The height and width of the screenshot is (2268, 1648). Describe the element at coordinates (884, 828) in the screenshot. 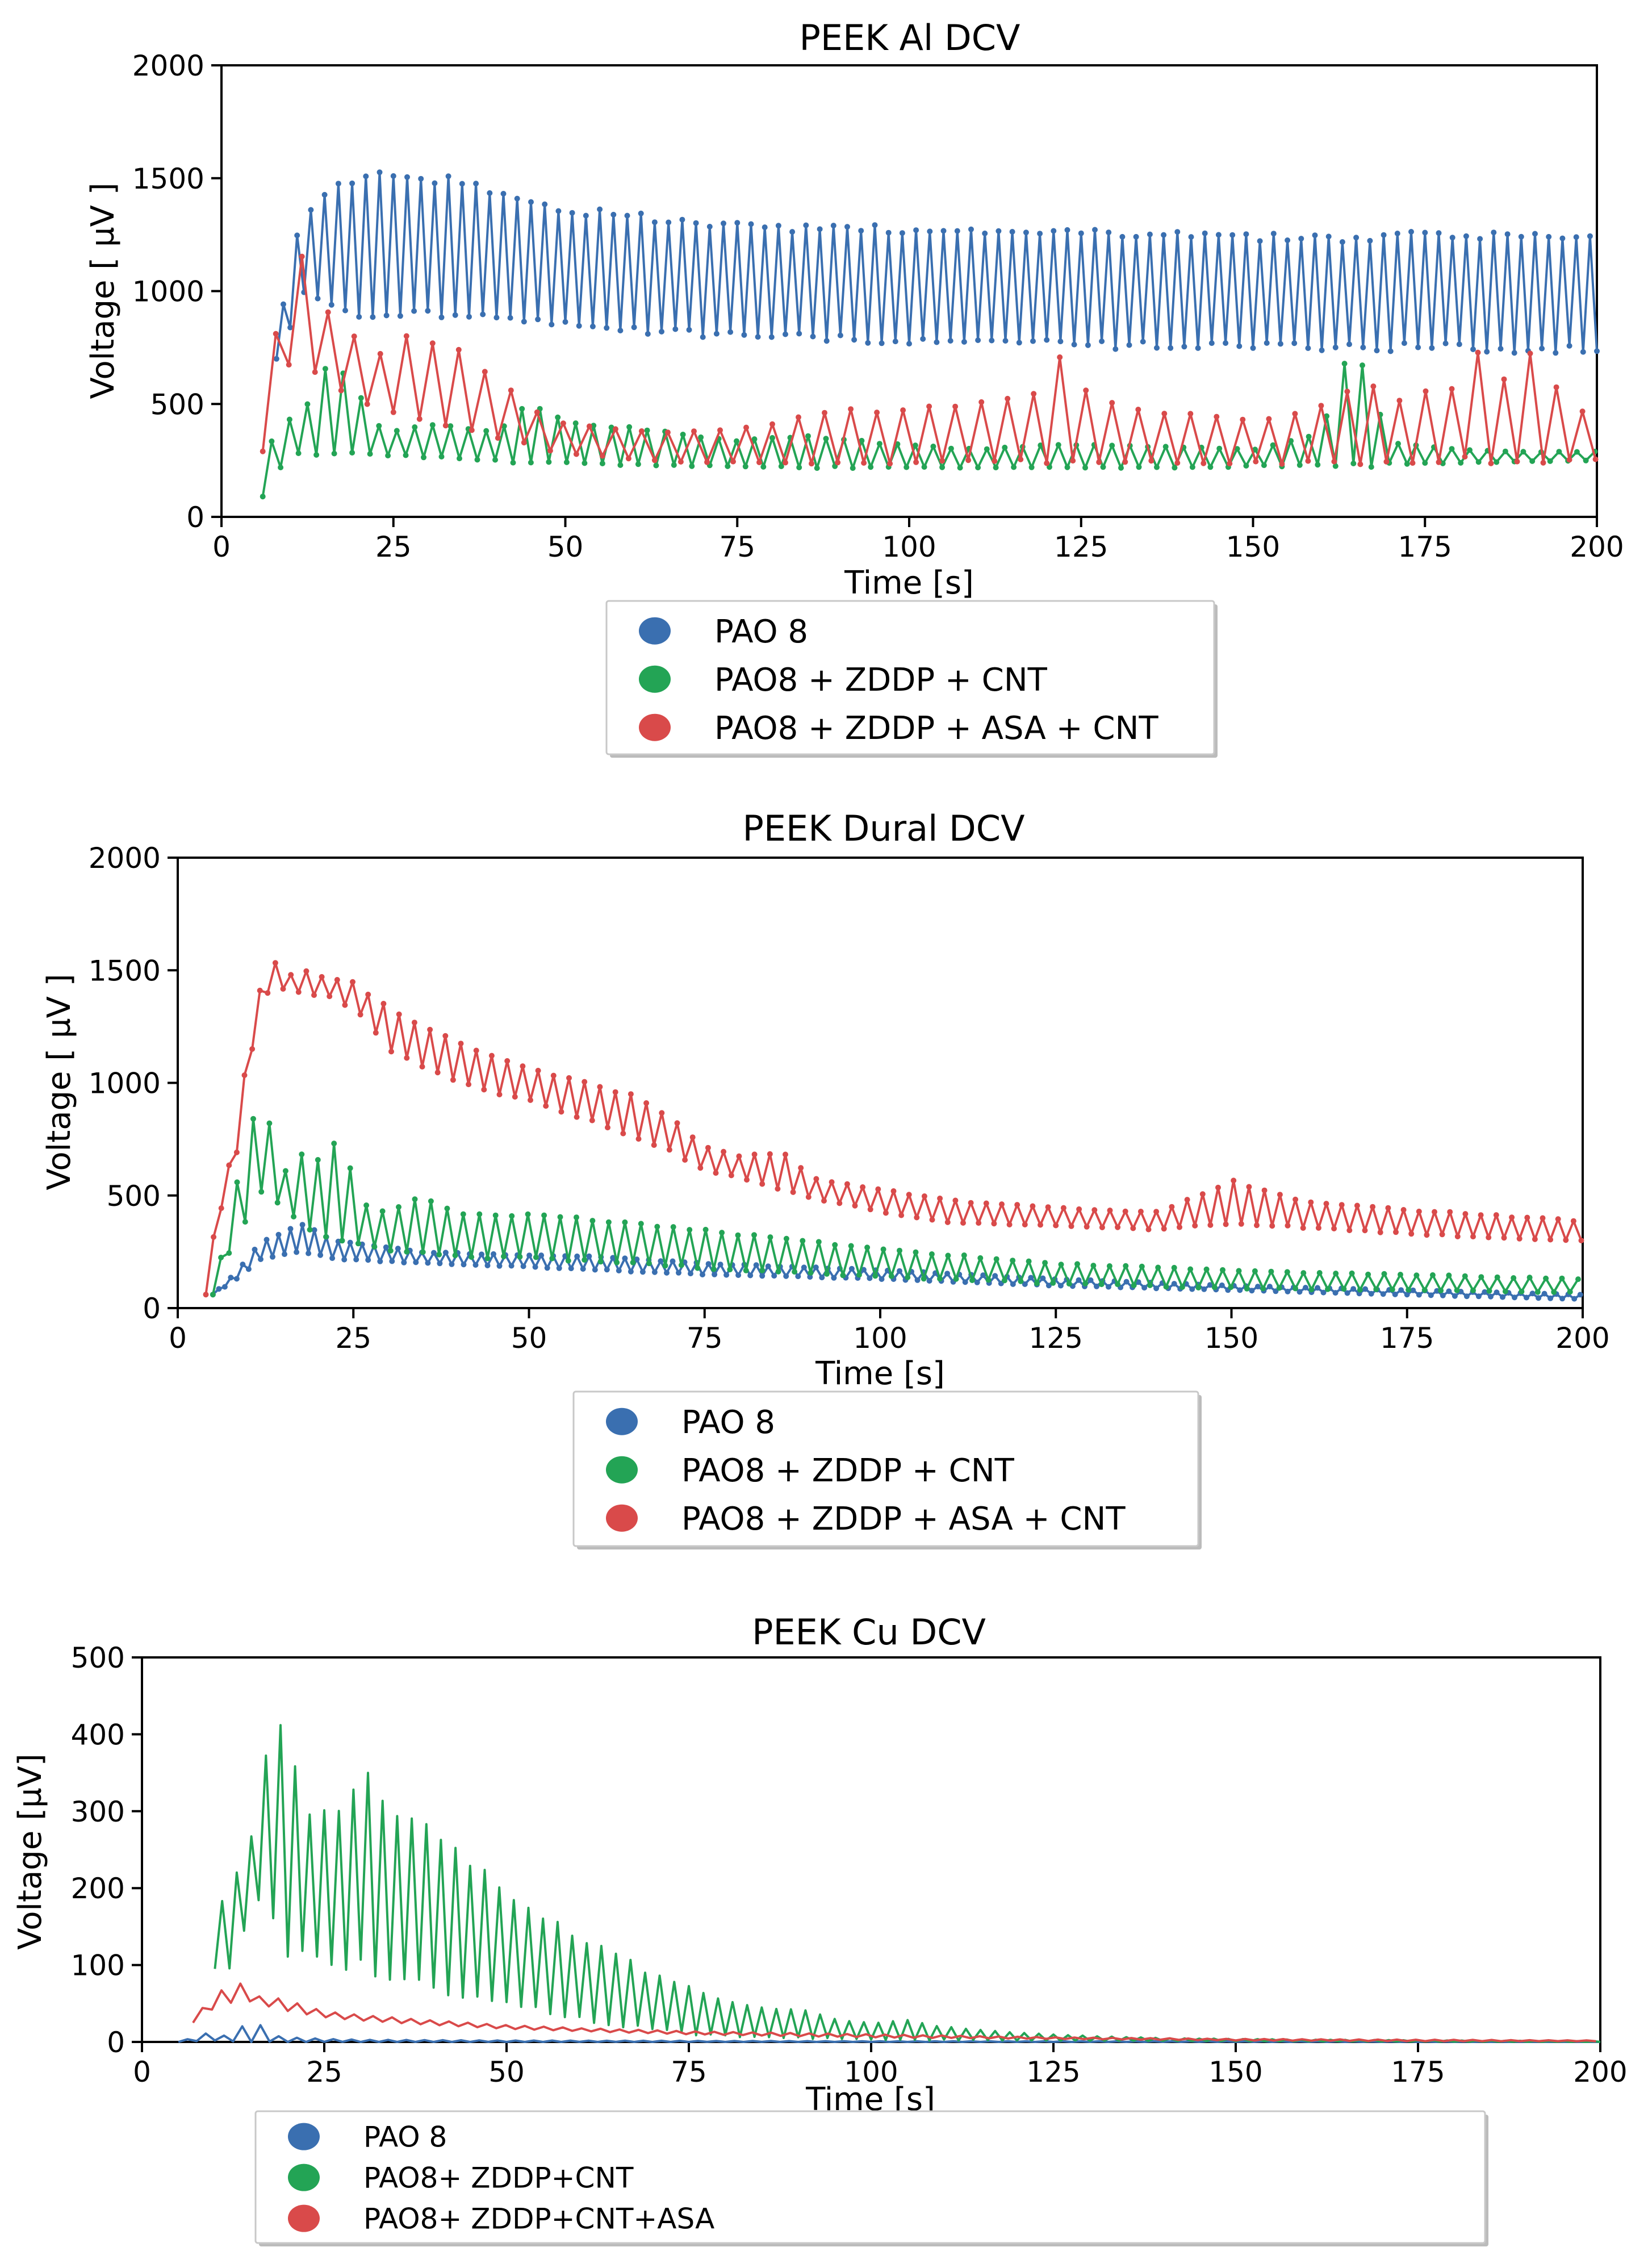

I see `chart-title: PEEK Dural DCV` at that location.